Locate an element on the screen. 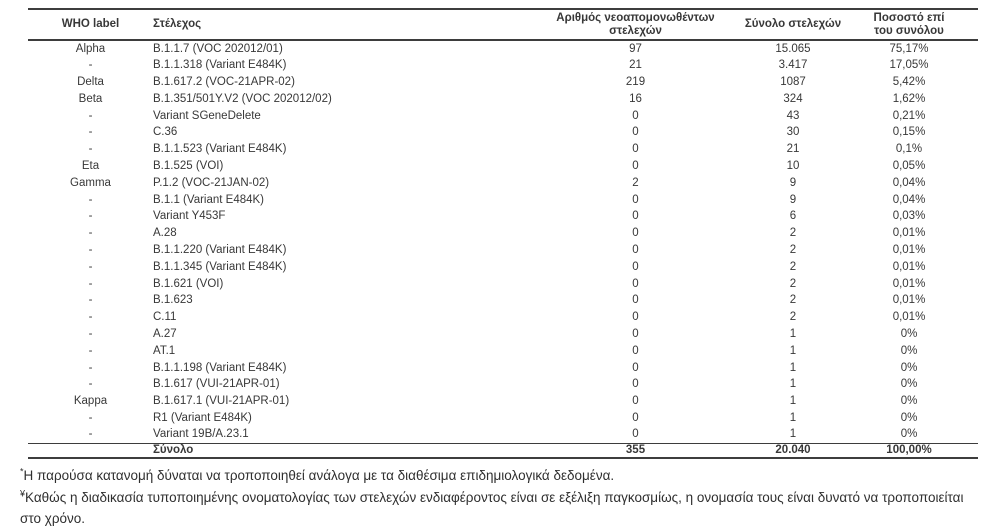 This screenshot has width=1000, height=532. table-row: - B.1.1.220 (Variant E484K) 0 2 0,01% is located at coordinates (503, 250).